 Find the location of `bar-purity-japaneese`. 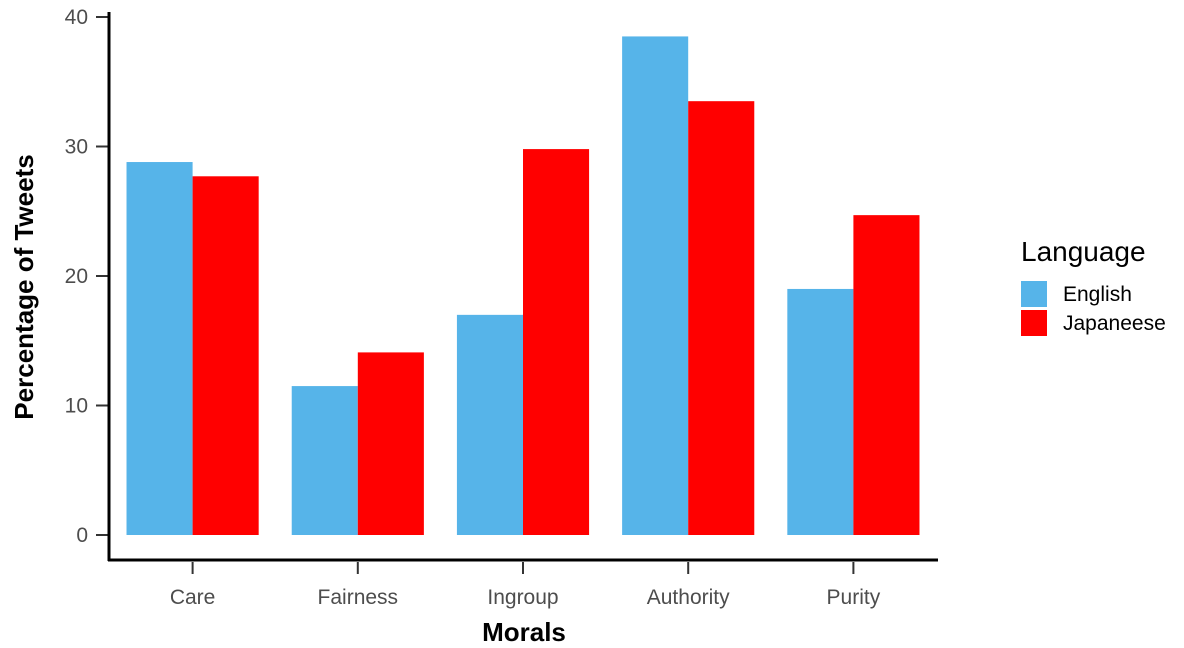

bar-purity-japaneese is located at coordinates (886, 375).